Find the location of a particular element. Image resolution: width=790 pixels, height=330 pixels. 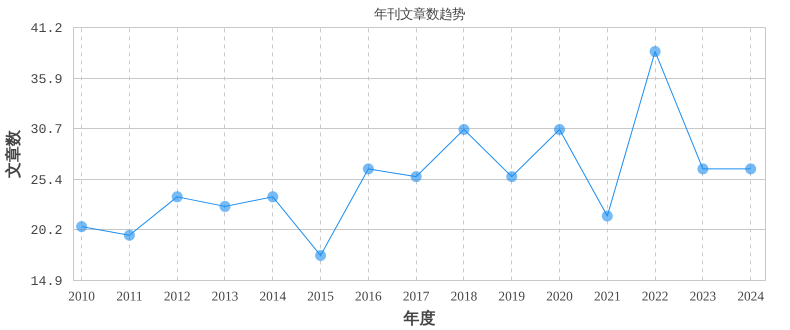

x-tick-label: 2011 is located at coordinates (129, 296).